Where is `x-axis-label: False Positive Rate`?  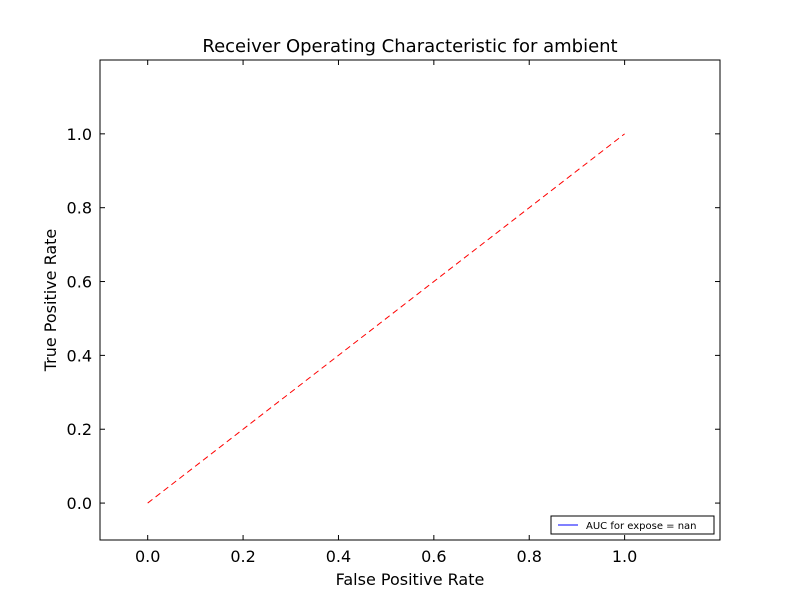 x-axis-label: False Positive Rate is located at coordinates (410, 579).